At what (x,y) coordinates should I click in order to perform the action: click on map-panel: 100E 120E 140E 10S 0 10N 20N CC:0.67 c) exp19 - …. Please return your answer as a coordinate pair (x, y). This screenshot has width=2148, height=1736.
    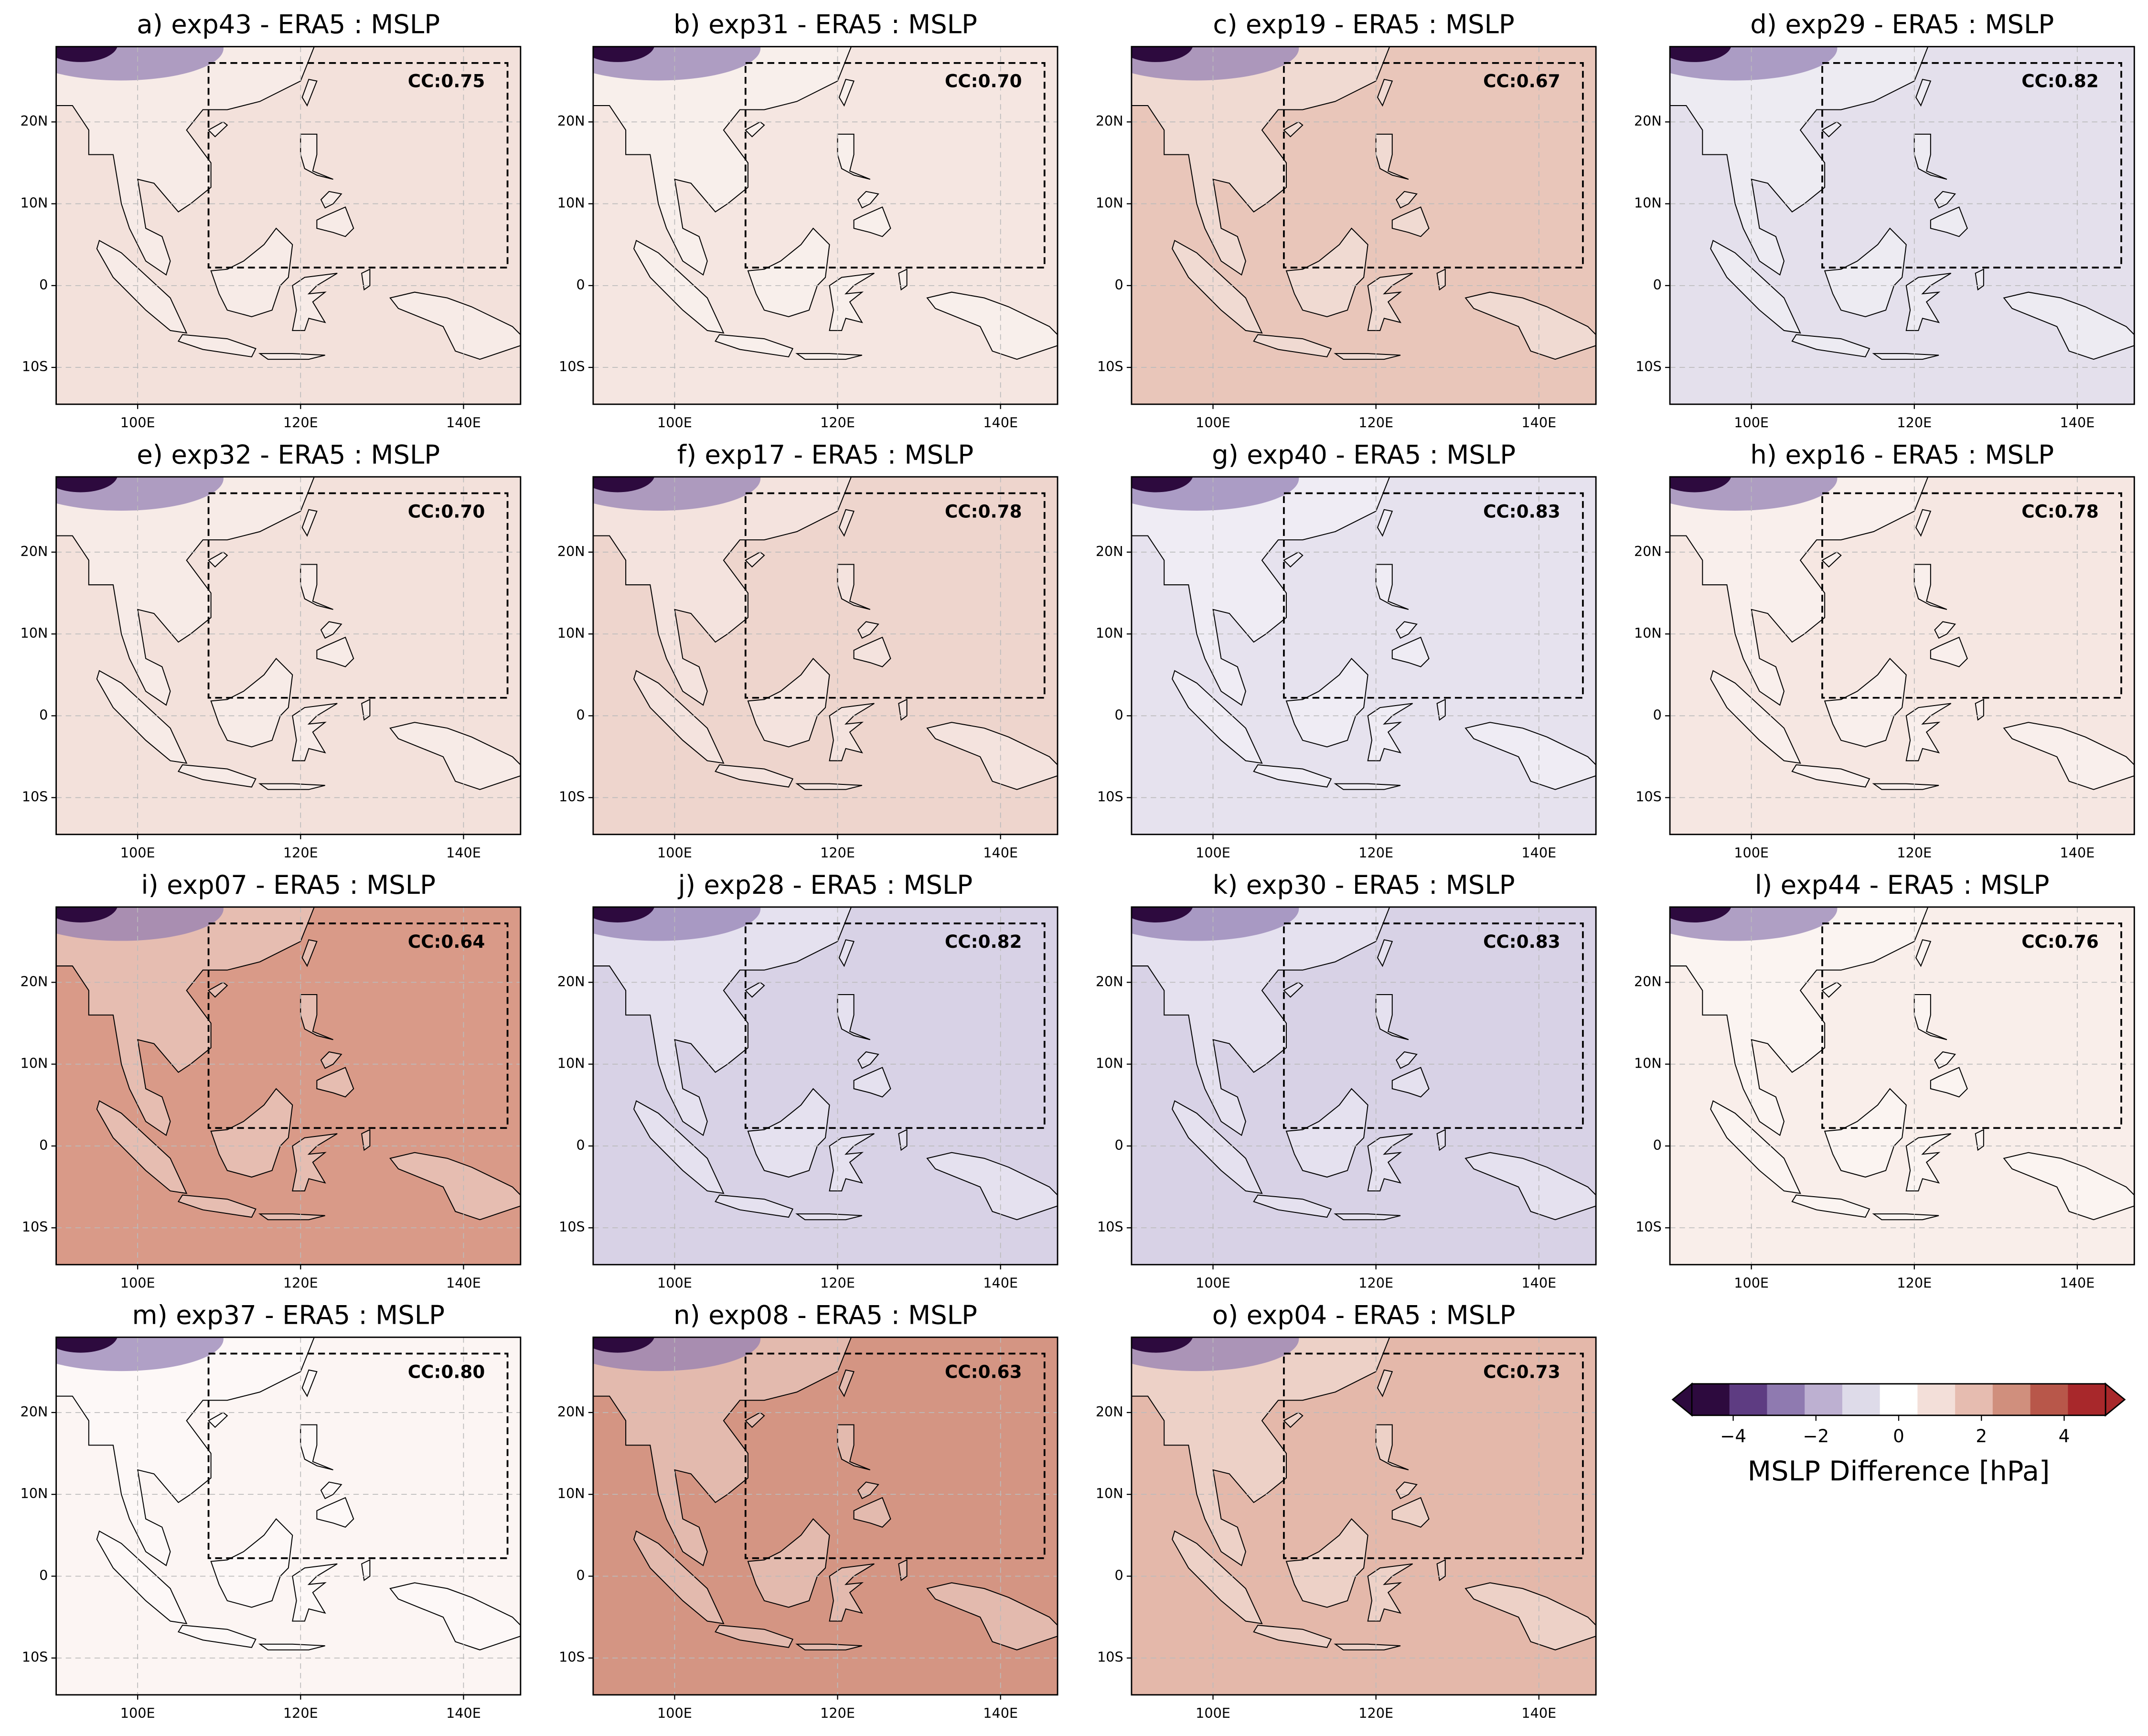
    Looking at the image, I should click on (1346, 219).